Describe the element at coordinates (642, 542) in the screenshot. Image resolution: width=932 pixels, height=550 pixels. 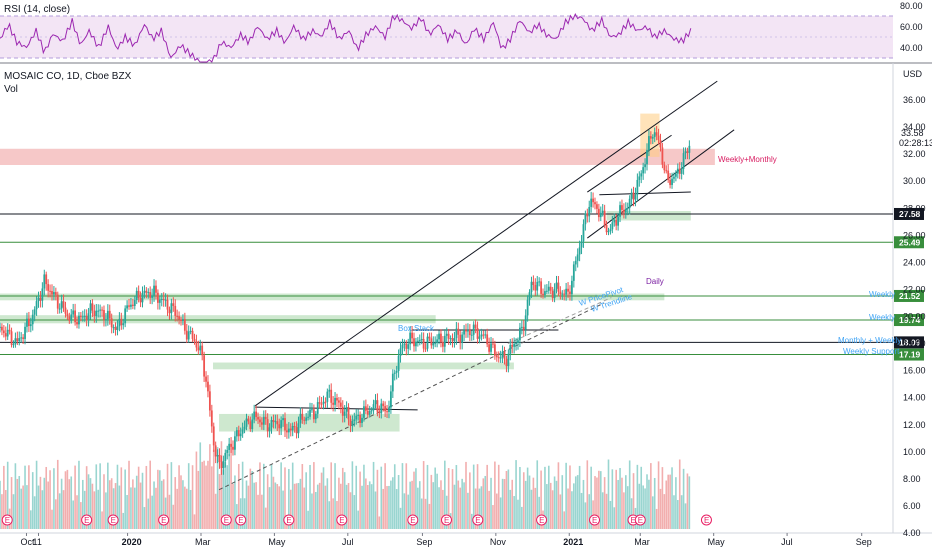
I see `time-tick-9: Mar` at that location.